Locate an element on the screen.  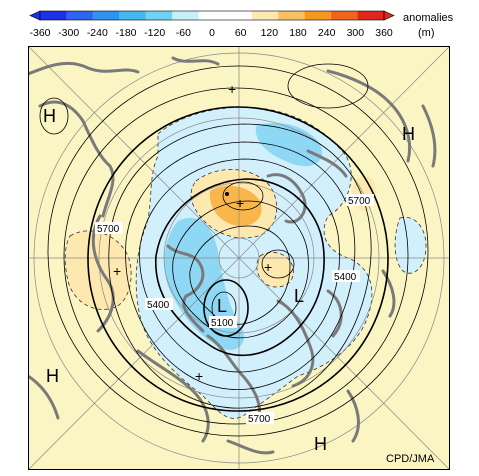
color-bar-border is located at coordinates (212, 15).